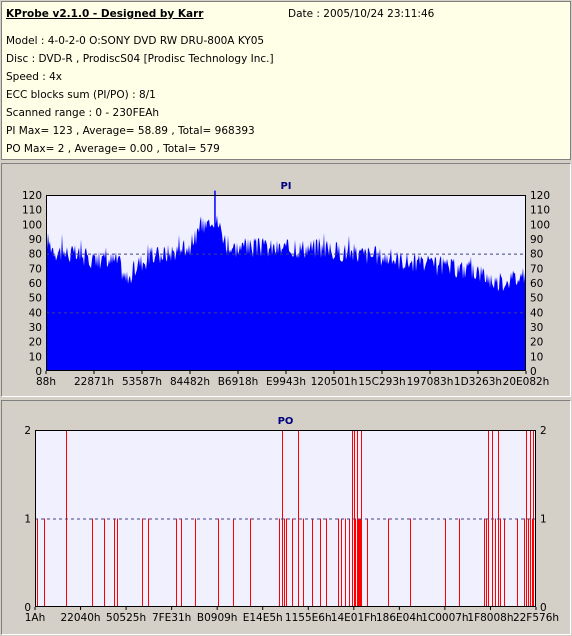 This screenshot has width=572, height=636. I want to click on y-tick-label-right: 30, so click(536, 328).